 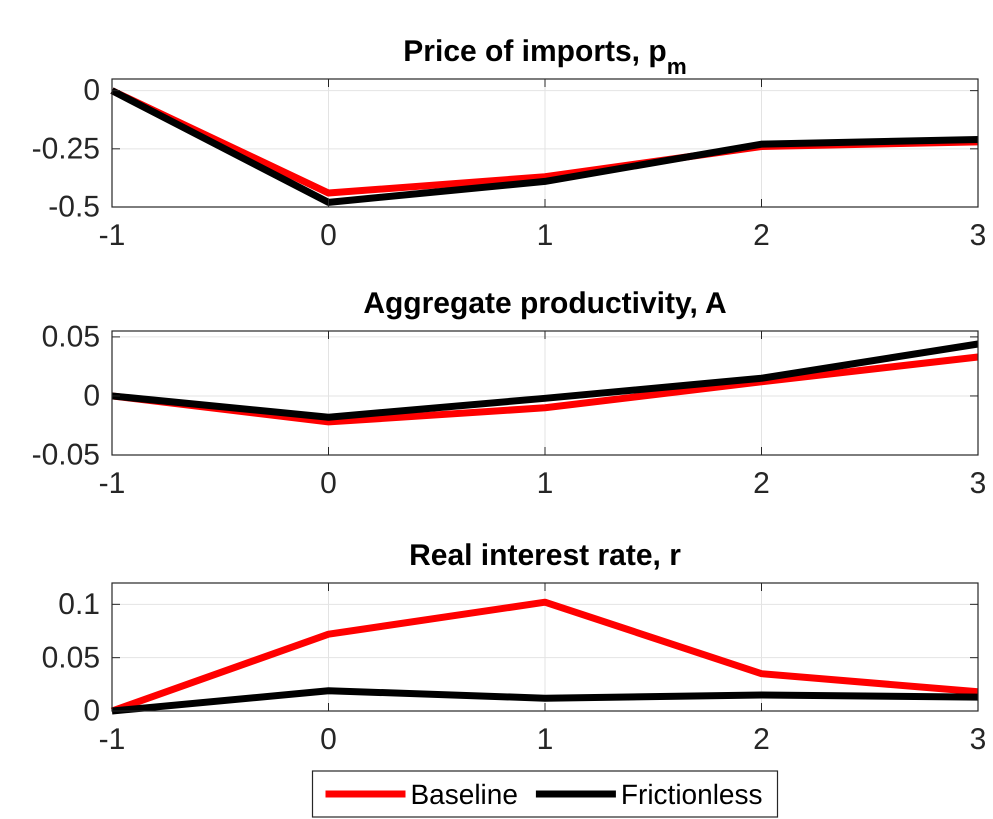 What do you see at coordinates (545, 56) in the screenshot?
I see `chart-title: Price of imports, p$_{m}$` at bounding box center [545, 56].